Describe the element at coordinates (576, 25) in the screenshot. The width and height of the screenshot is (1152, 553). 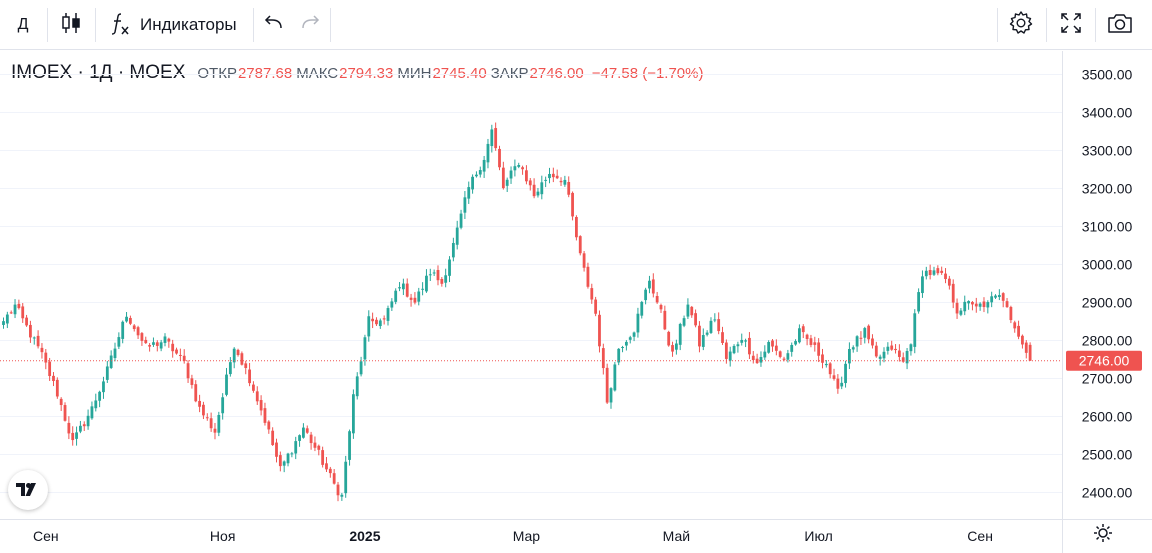
I see `top-toolbar: Д Индикаторы` at that location.